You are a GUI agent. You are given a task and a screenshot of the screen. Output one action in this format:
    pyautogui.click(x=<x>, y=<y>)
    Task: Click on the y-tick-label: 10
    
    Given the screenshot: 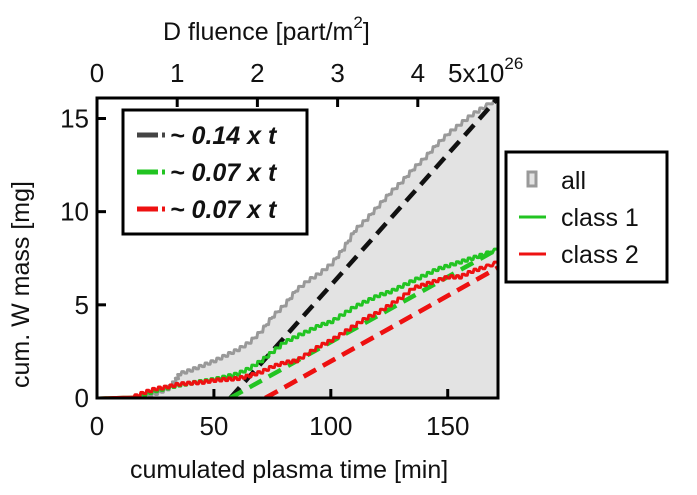 What is the action you would take?
    pyautogui.click(x=74, y=212)
    